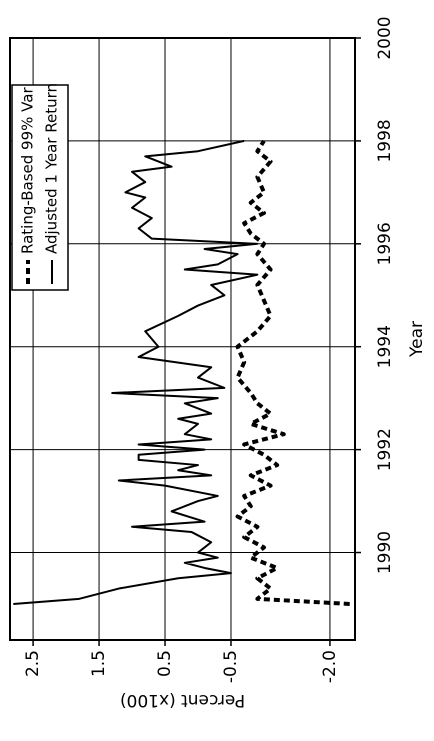 The height and width of the screenshot is (741, 434). What do you see at coordinates (385, 140) in the screenshot?
I see `x-tick-label: 1998` at bounding box center [385, 140].